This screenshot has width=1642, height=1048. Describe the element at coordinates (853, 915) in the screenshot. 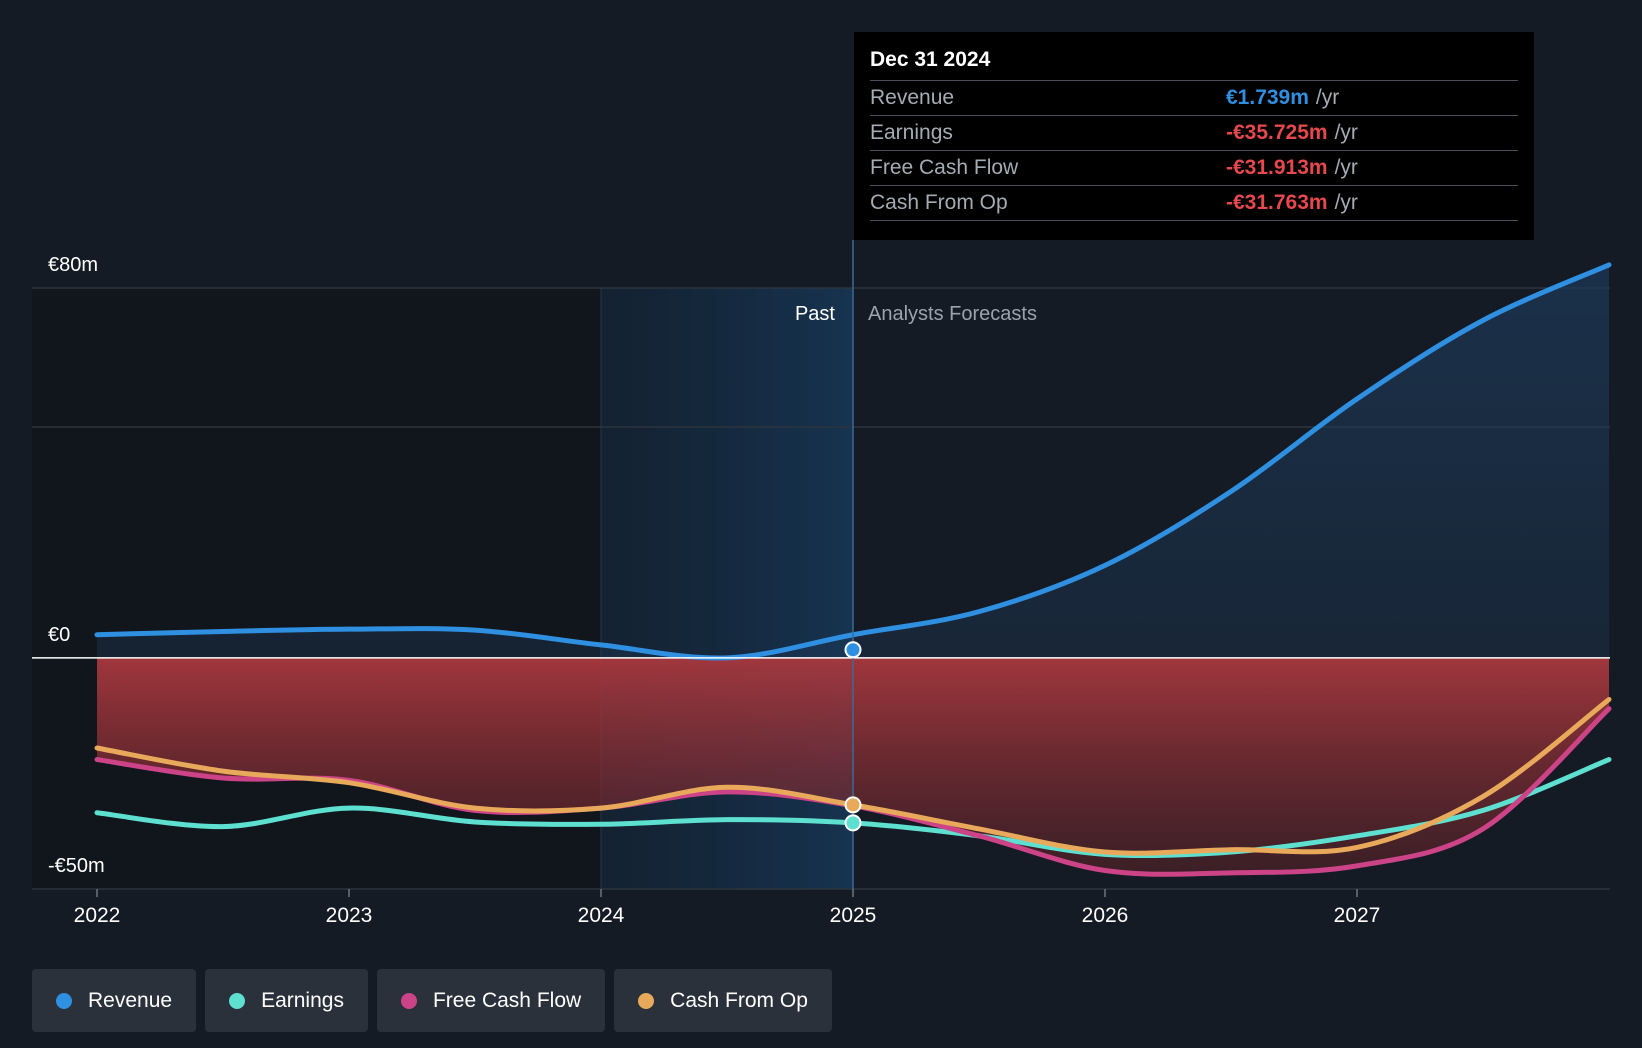

I see `x-tick-label: 2025` at that location.